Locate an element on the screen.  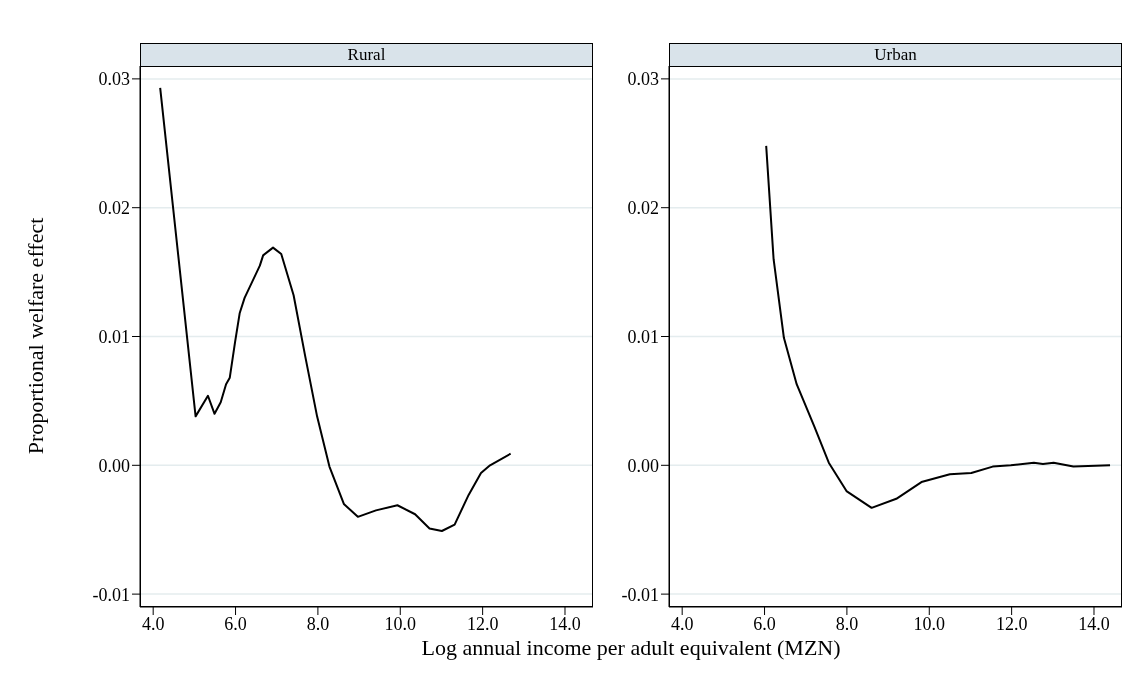
chart-title: Rural is located at coordinates (366, 55).